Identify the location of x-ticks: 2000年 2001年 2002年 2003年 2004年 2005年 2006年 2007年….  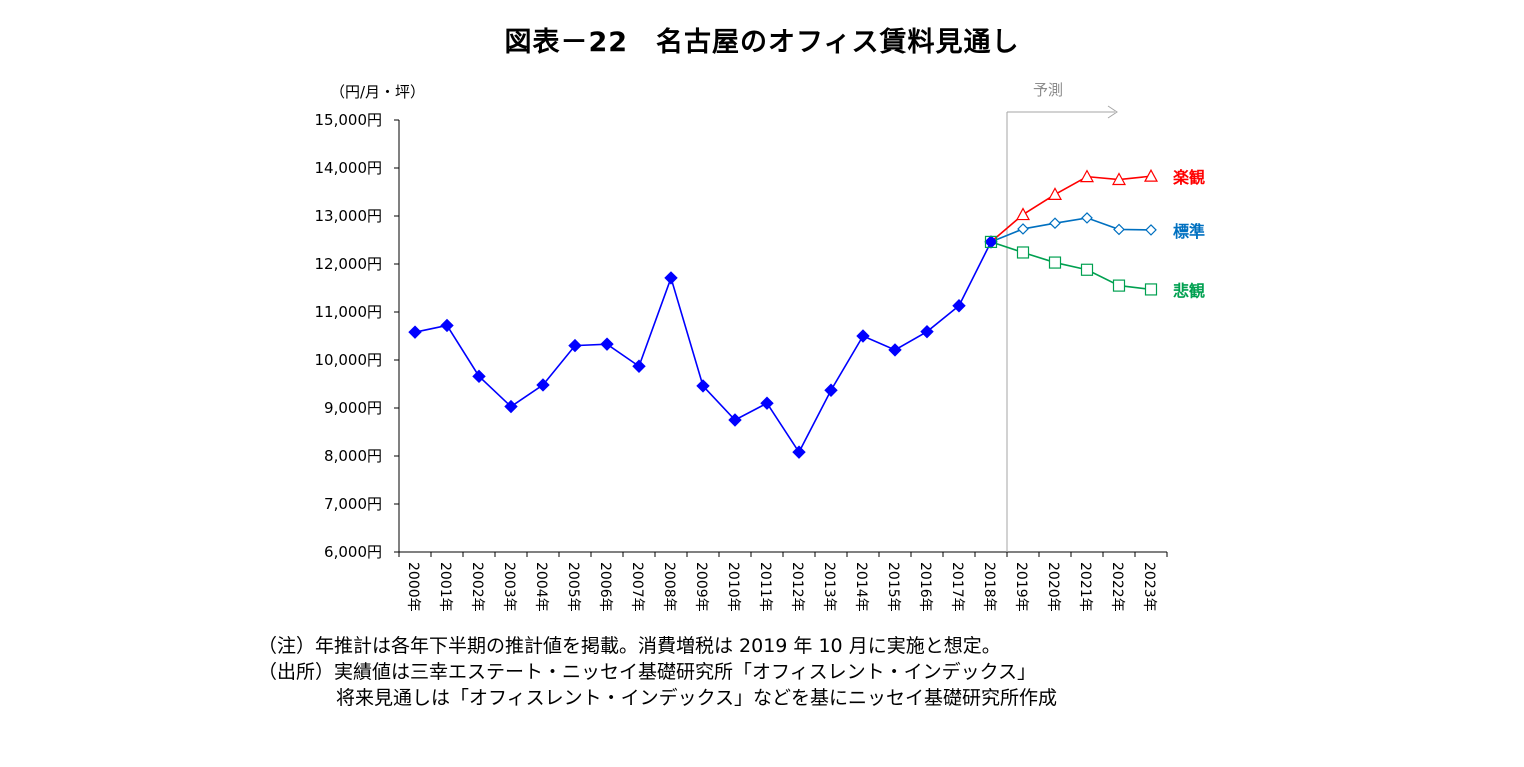
(783, 582).